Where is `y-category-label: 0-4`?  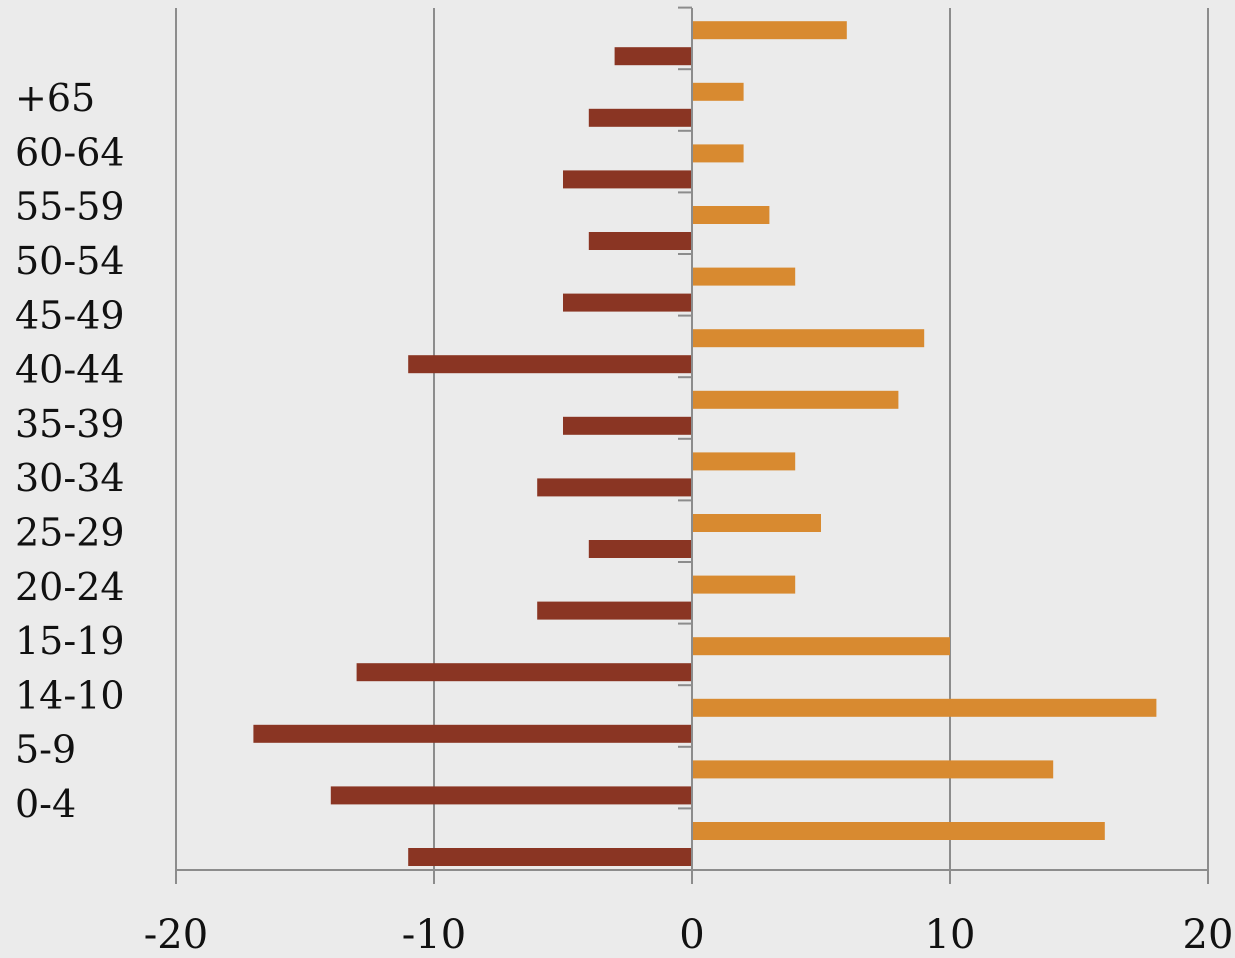 y-category-label: 0-4 is located at coordinates (45, 804).